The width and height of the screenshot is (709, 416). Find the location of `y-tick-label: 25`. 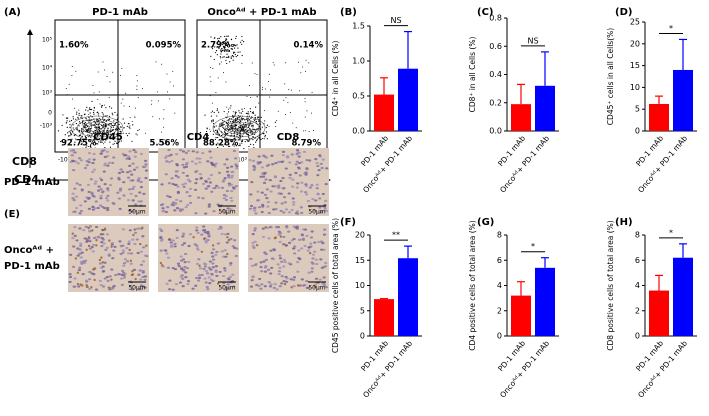

y-tick-label: 25 is located at coordinates (635, 22).